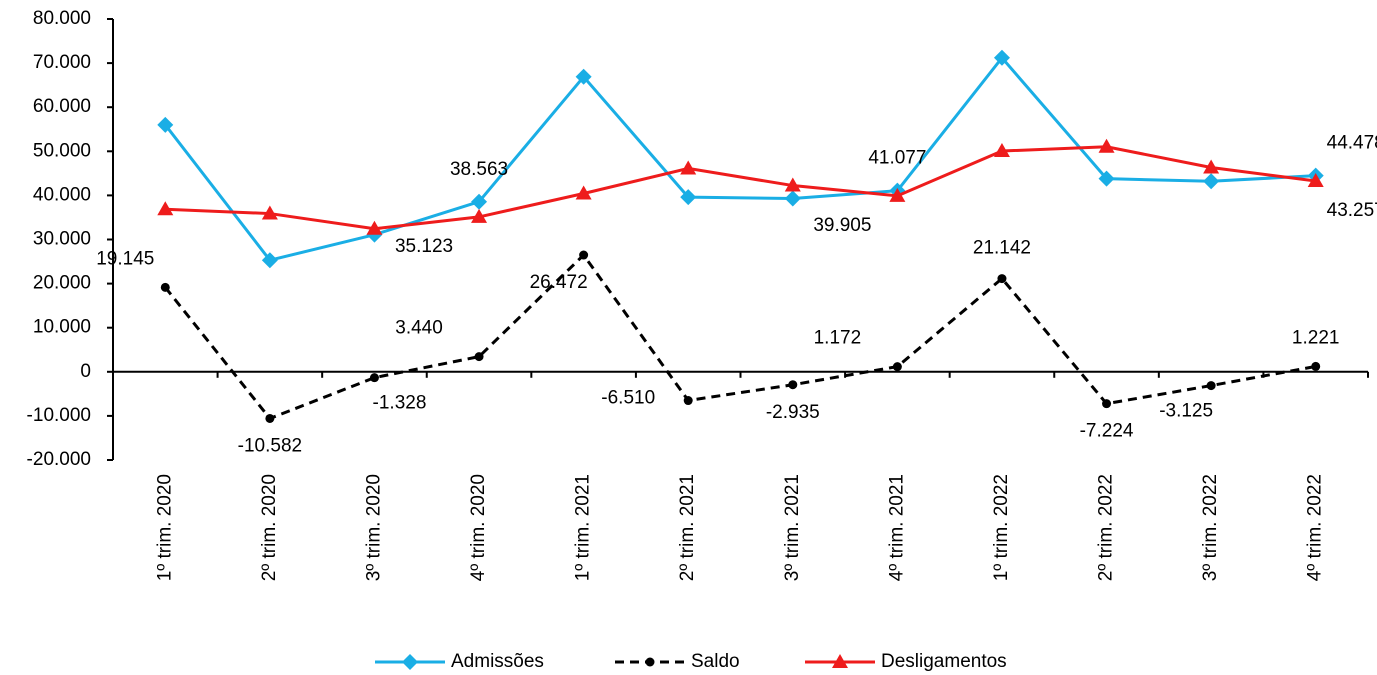  I want to click on legend-label: Admissões, so click(497, 661).